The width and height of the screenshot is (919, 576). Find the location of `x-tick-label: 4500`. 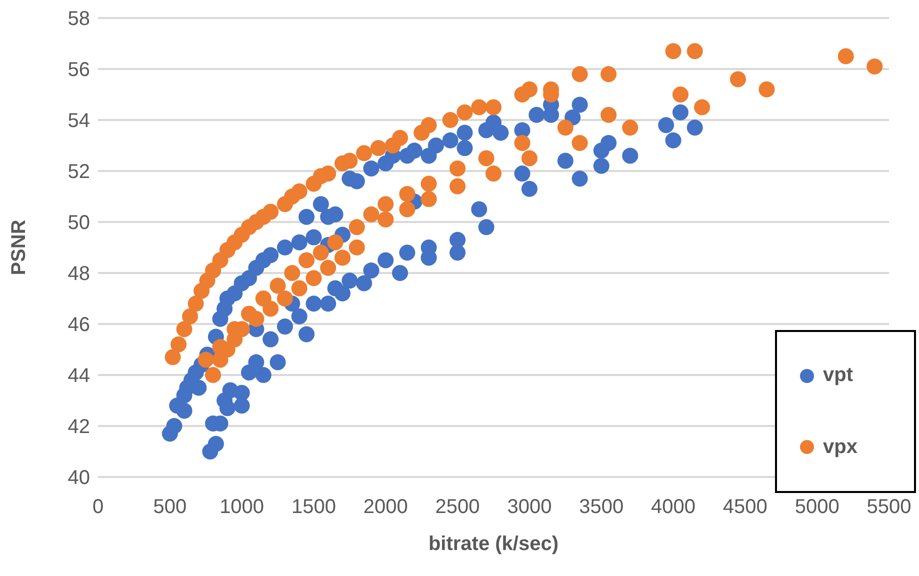

x-tick-label: 4500 is located at coordinates (745, 507).